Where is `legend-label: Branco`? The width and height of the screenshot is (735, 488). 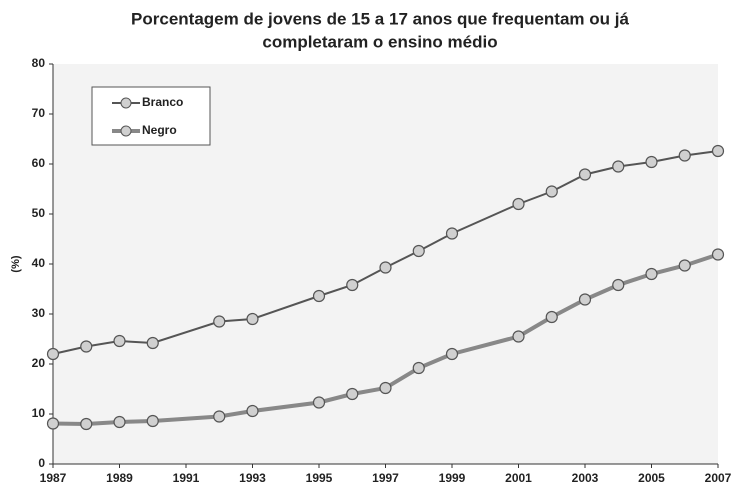
legend-label: Branco is located at coordinates (162, 102).